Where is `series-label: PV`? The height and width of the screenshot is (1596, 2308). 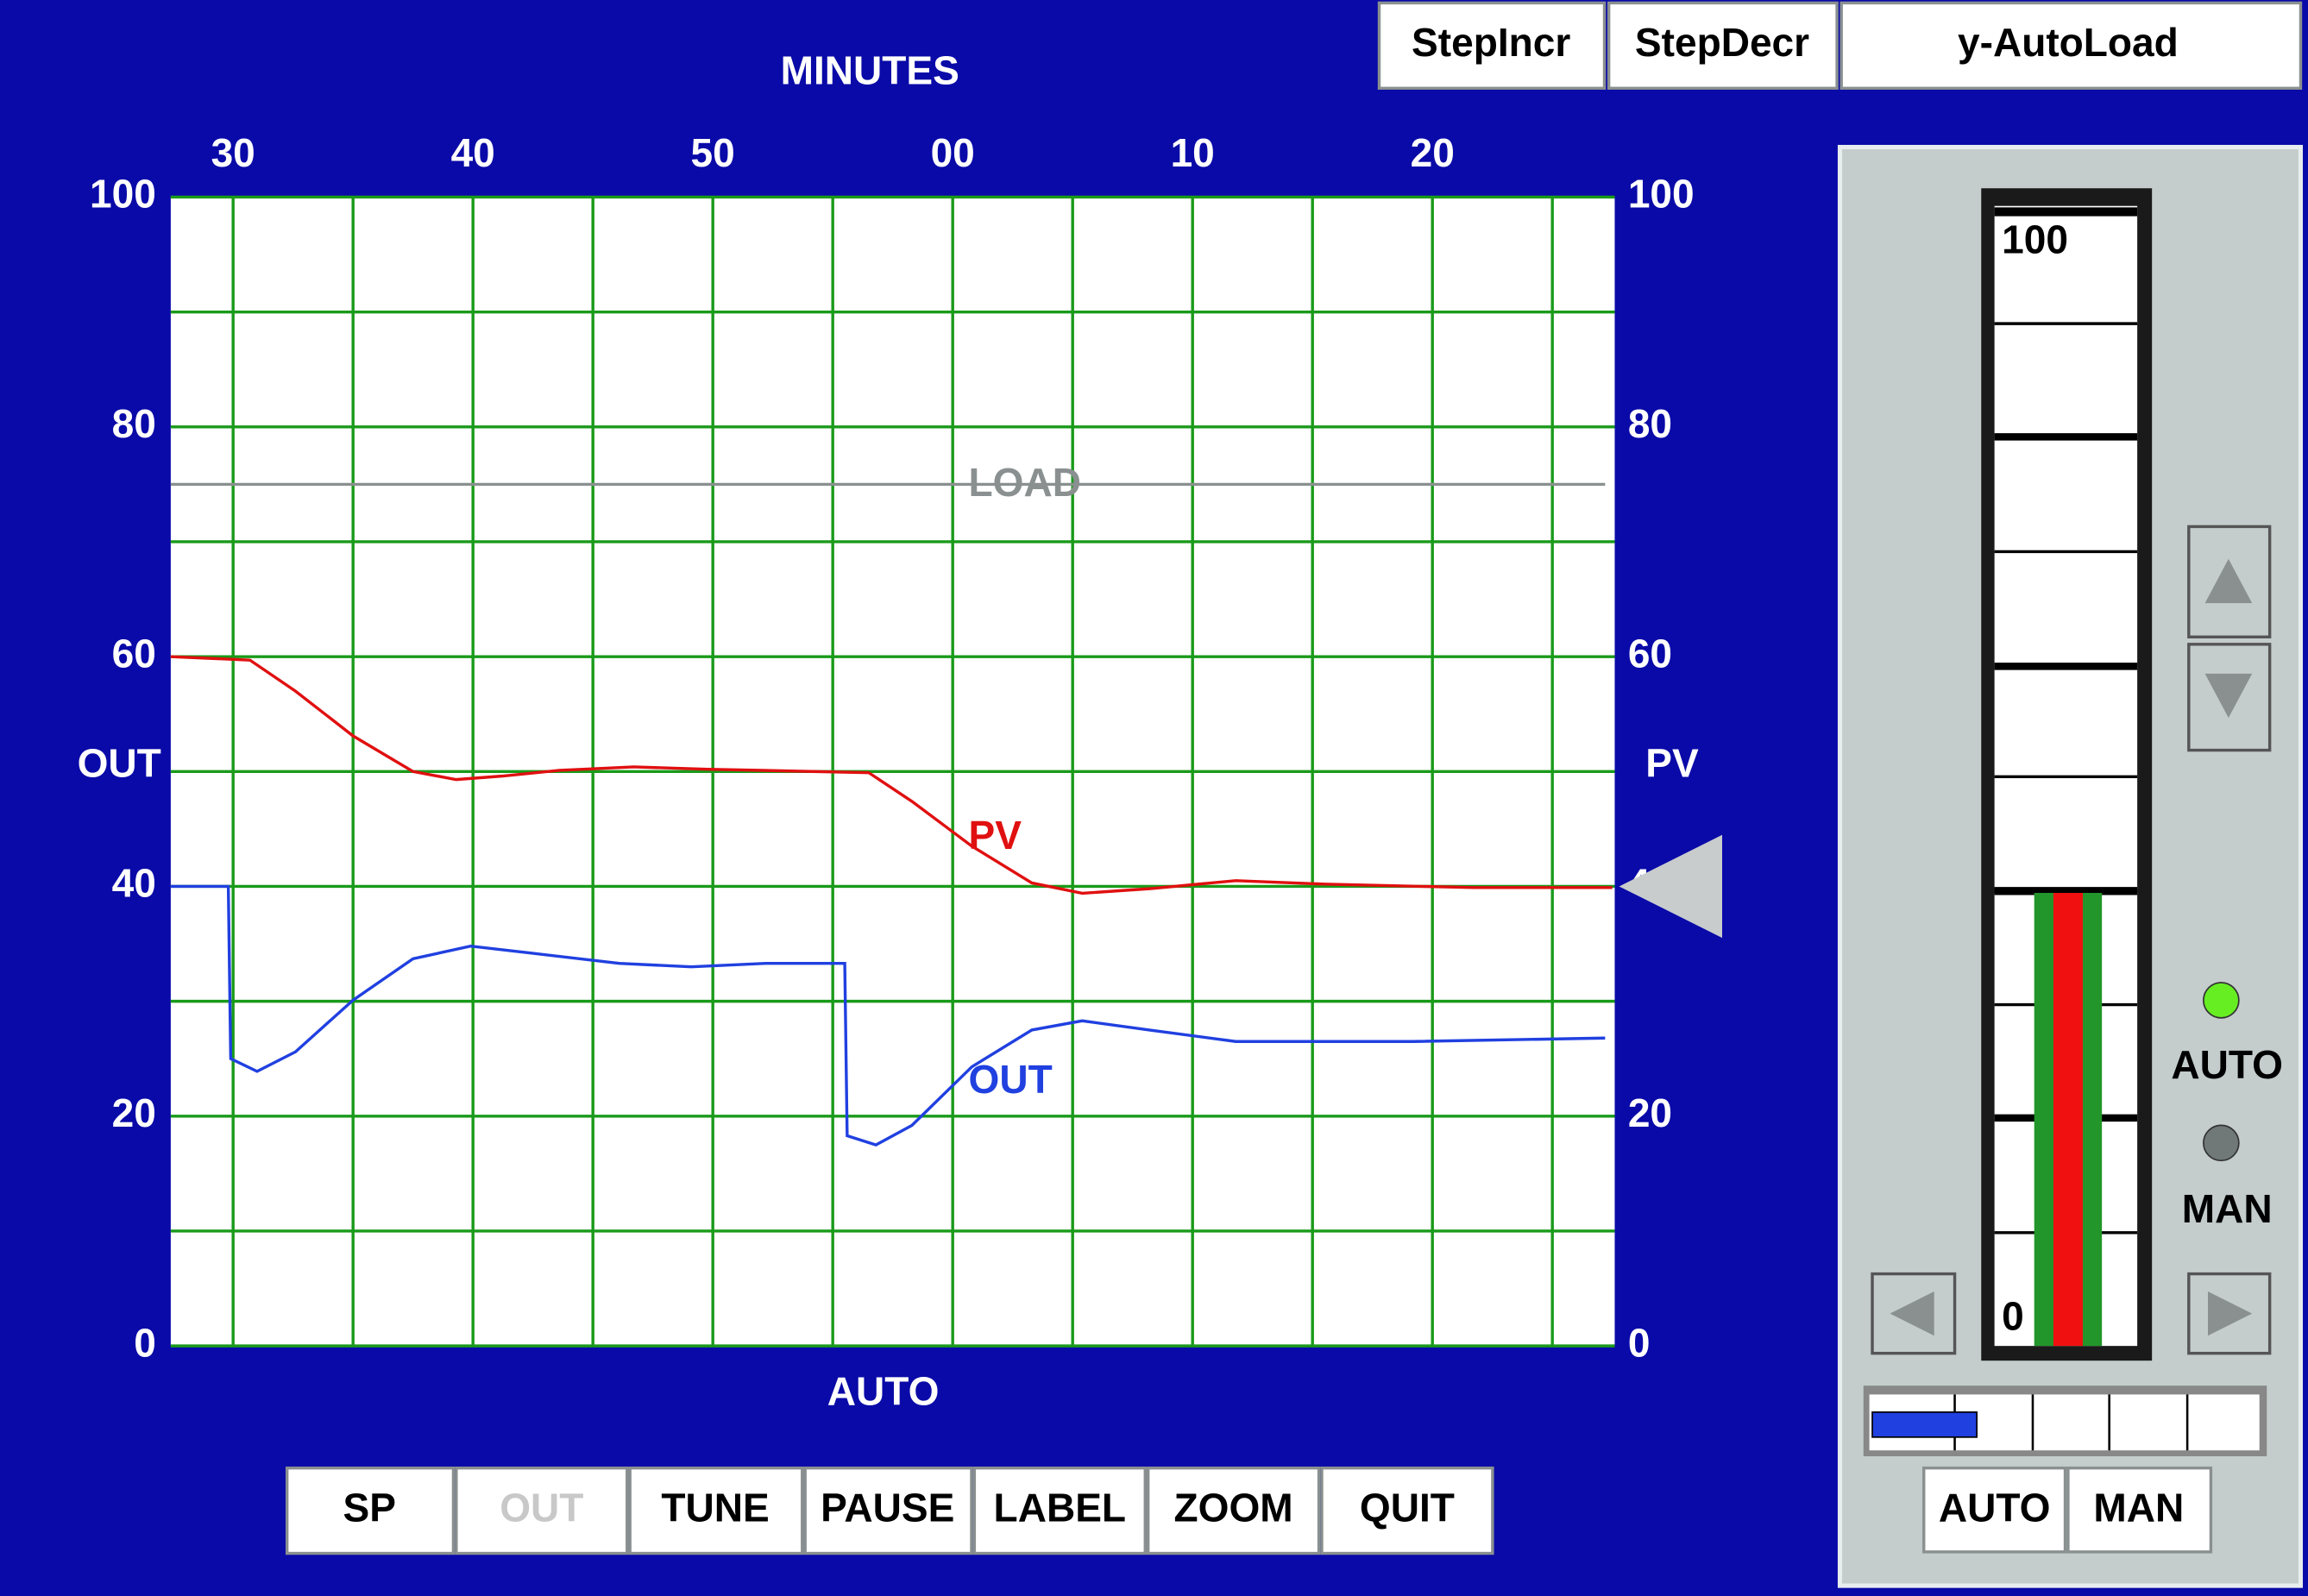 series-label: PV is located at coordinates (996, 835).